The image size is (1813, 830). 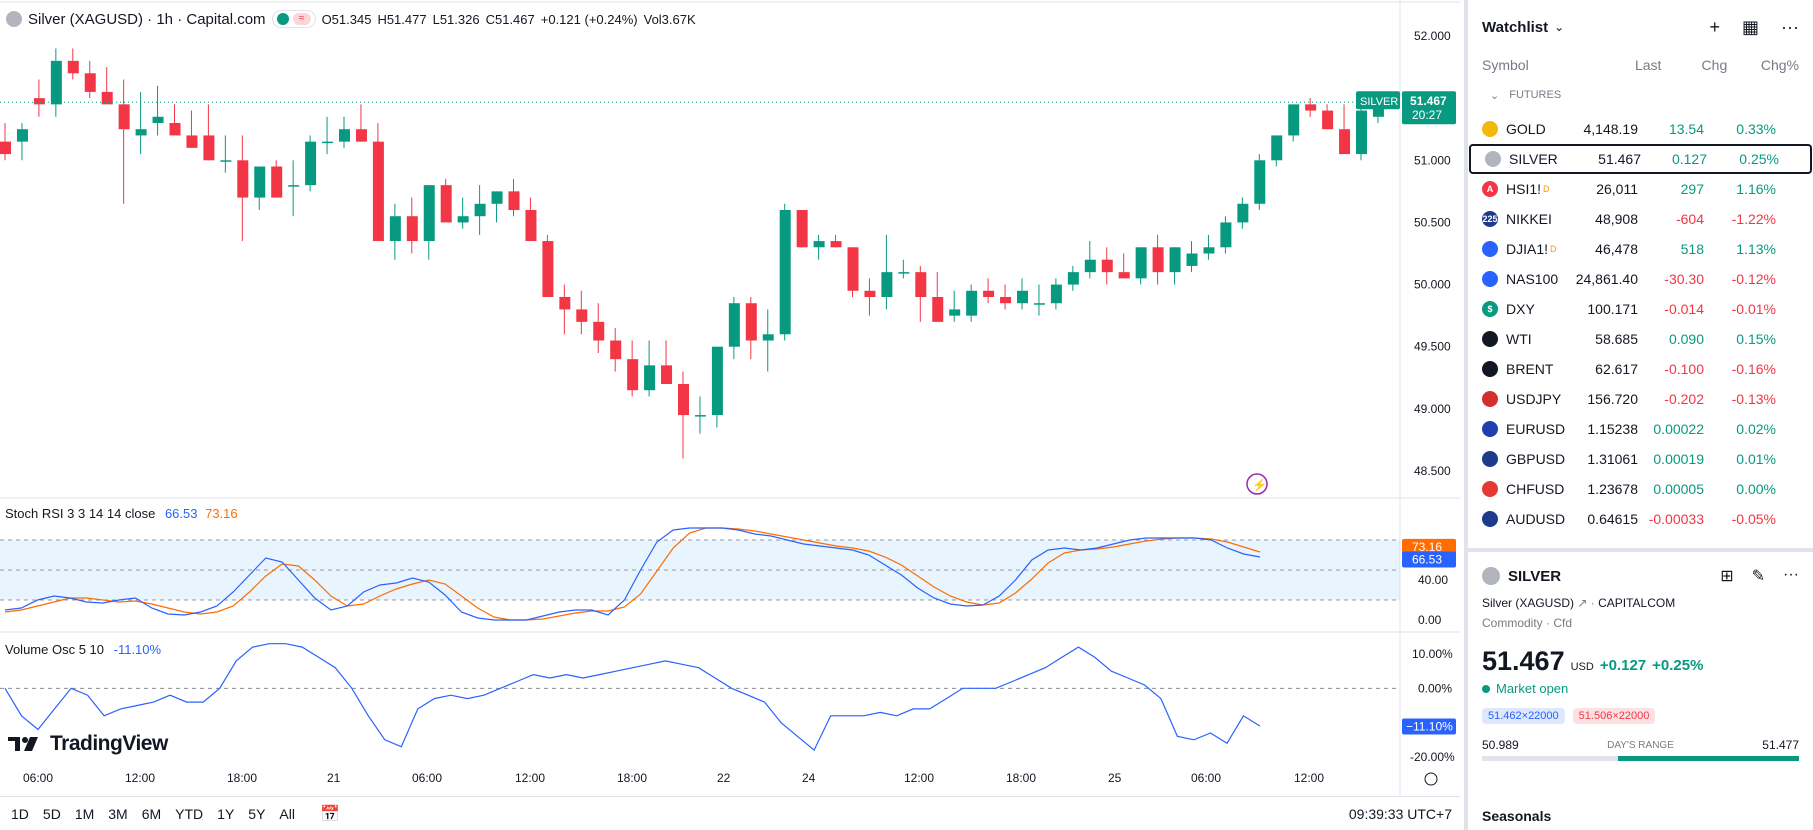 I want to click on watchlist-symbol: BRENT, so click(x=1530, y=369).